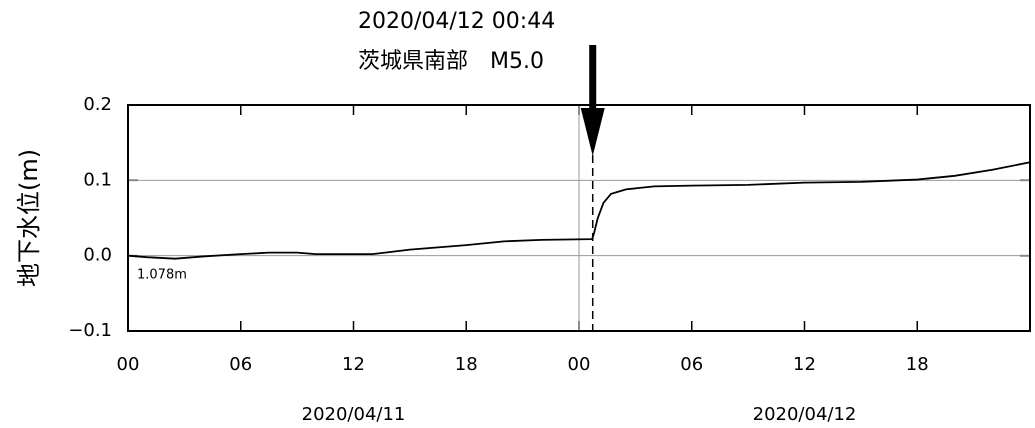  Describe the element at coordinates (162, 275) in the screenshot. I see `reference-level: 1.078m` at that location.